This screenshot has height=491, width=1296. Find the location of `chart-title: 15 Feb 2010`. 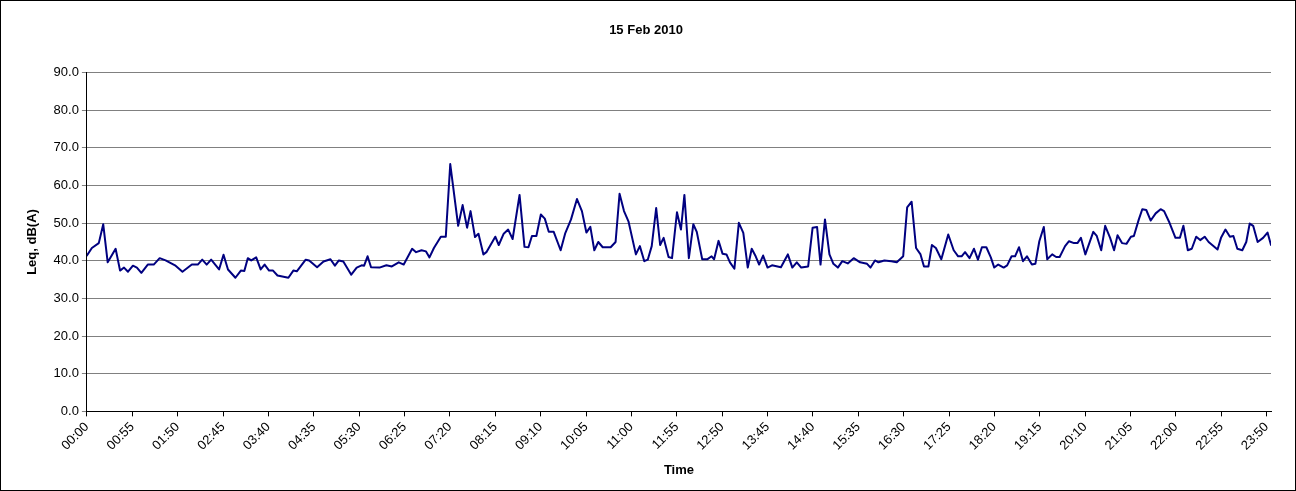

chart-title: 15 Feb 2010 is located at coordinates (646, 30).